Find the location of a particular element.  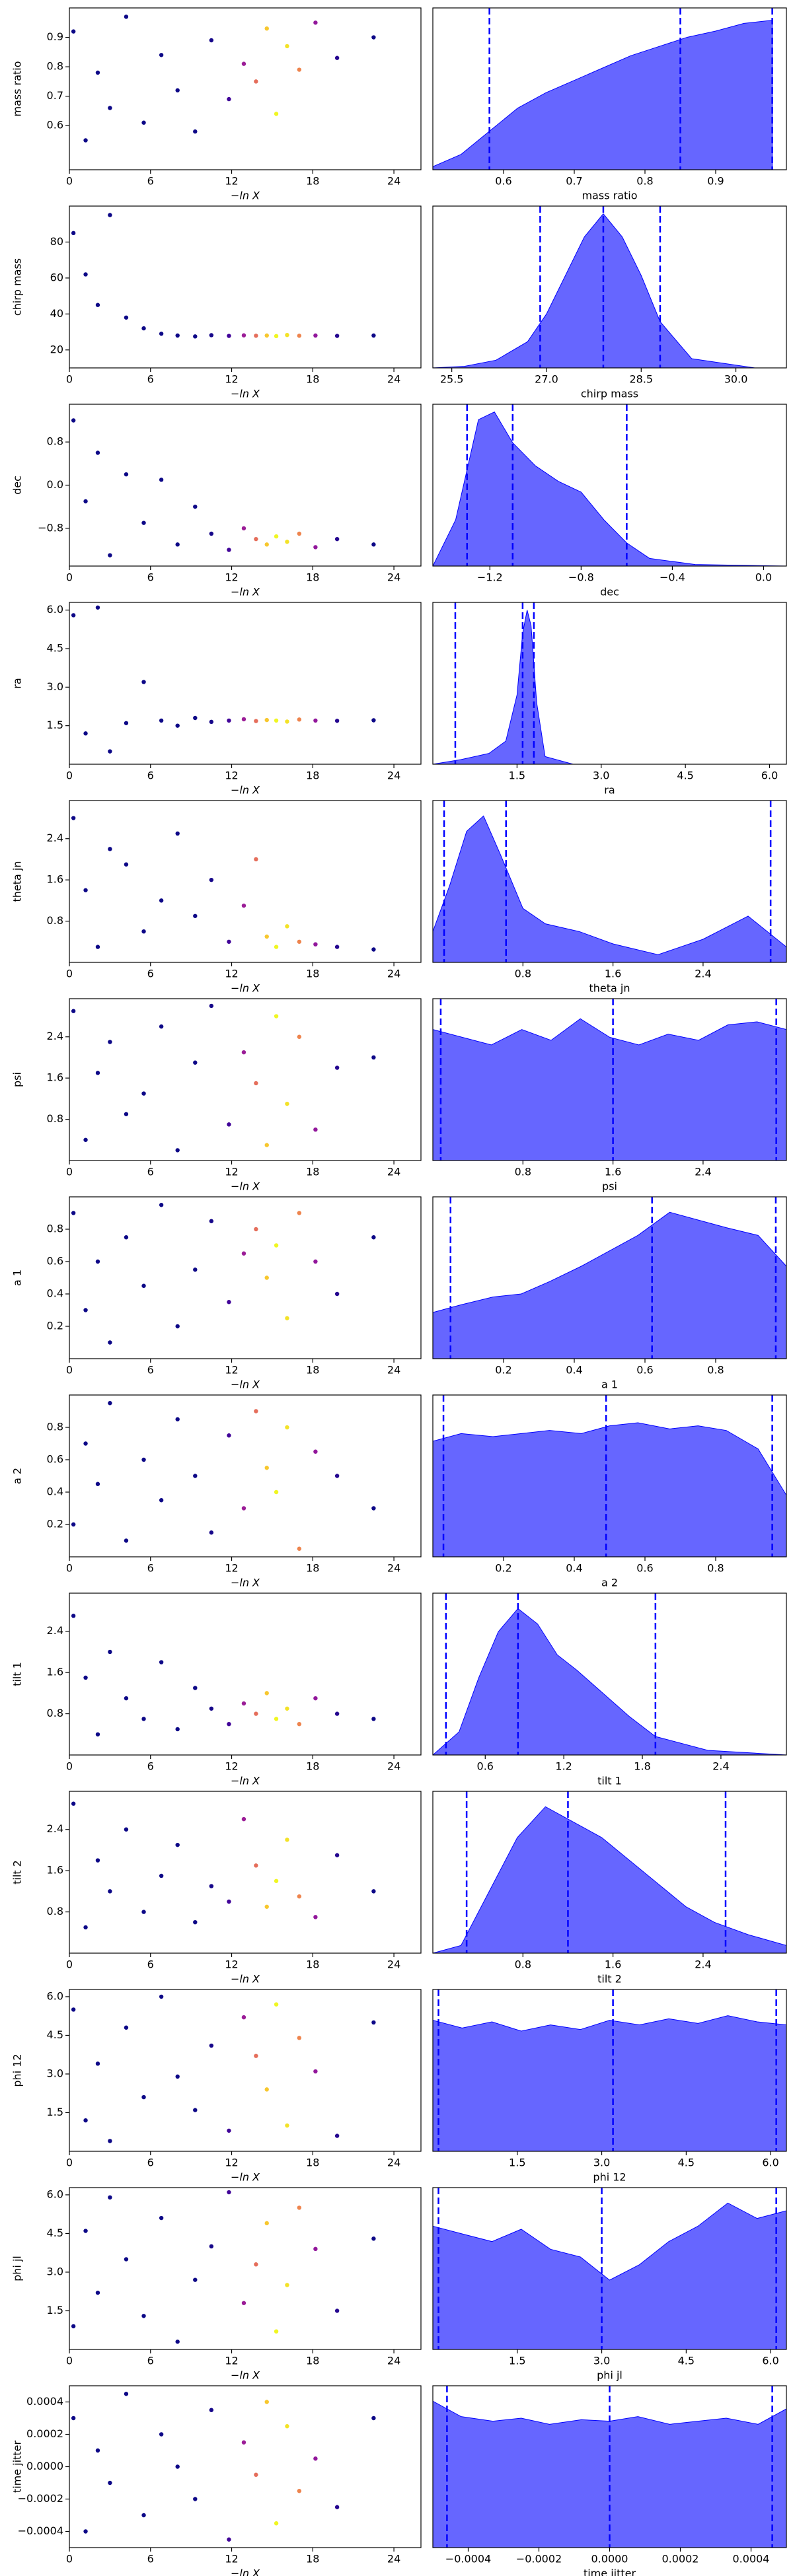

x-tick-label: 6 is located at coordinates (151, 1569).